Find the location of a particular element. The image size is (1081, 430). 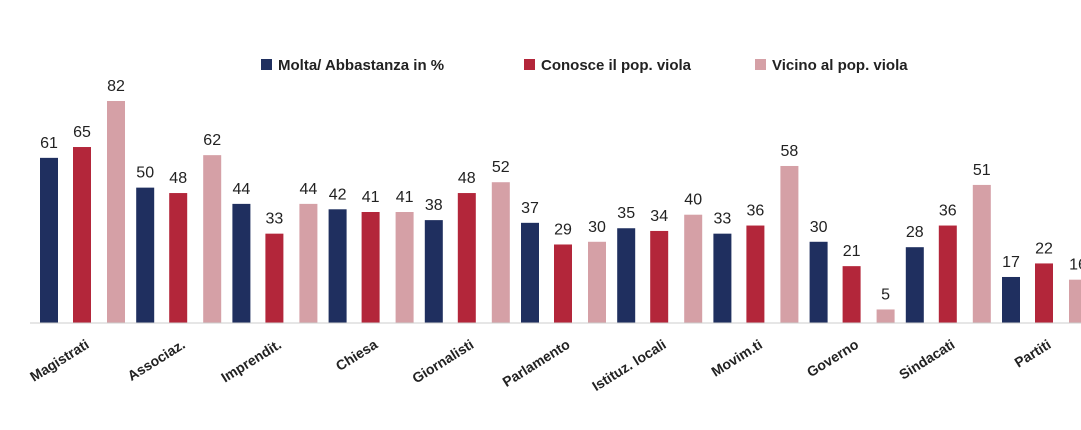

value-label-2-11: 22 is located at coordinates (1044, 248).